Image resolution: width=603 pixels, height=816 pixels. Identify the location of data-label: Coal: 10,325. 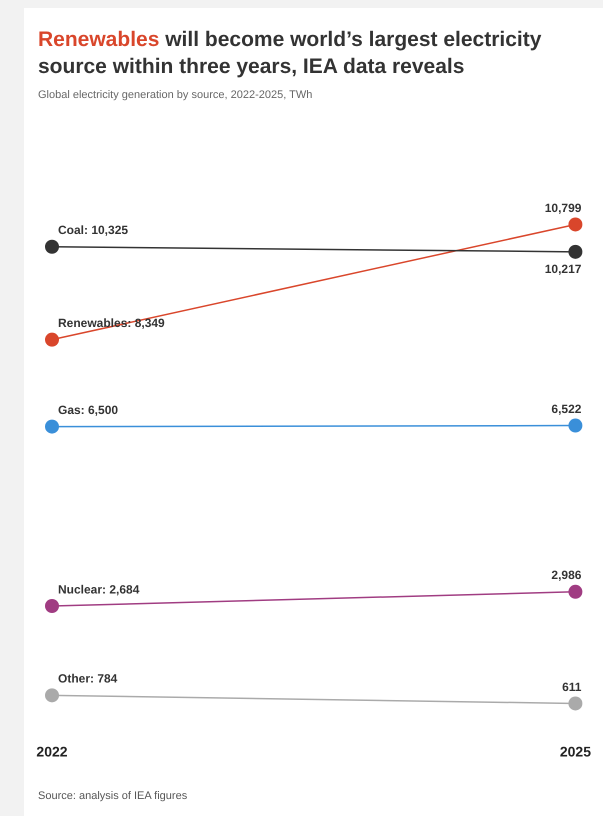
(93, 230).